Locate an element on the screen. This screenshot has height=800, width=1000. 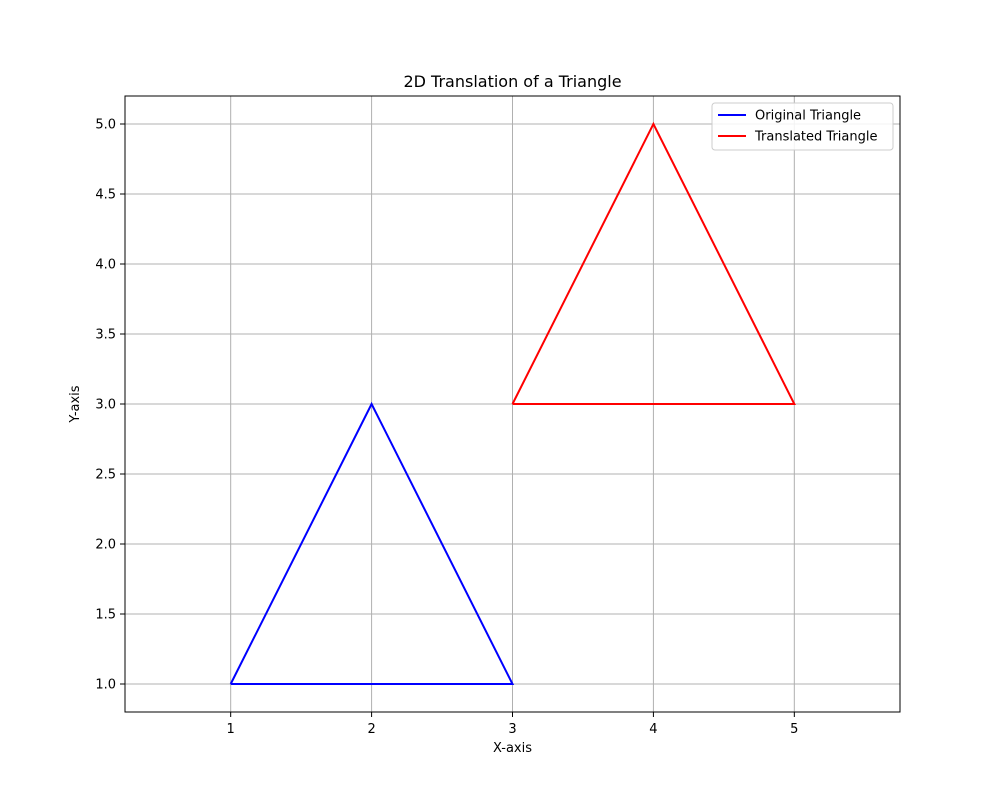
y-axis-ticks: 1.0 1.5 2.0 2.5 3.0 3.5 4.0 4.5 5.0 is located at coordinates (110, 405).